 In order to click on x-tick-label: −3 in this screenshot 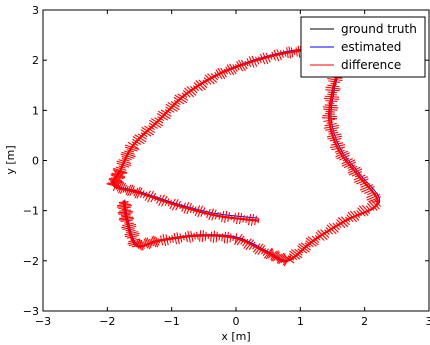, I will do `click(43, 321)`.